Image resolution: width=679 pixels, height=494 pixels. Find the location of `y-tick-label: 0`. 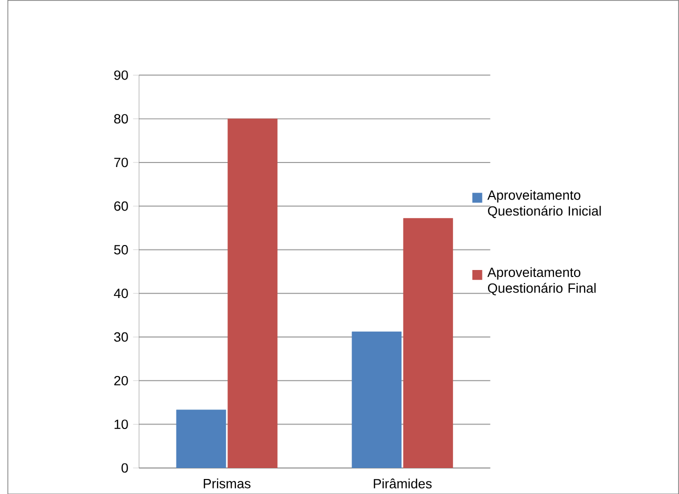

y-tick-label: 0 is located at coordinates (125, 467).